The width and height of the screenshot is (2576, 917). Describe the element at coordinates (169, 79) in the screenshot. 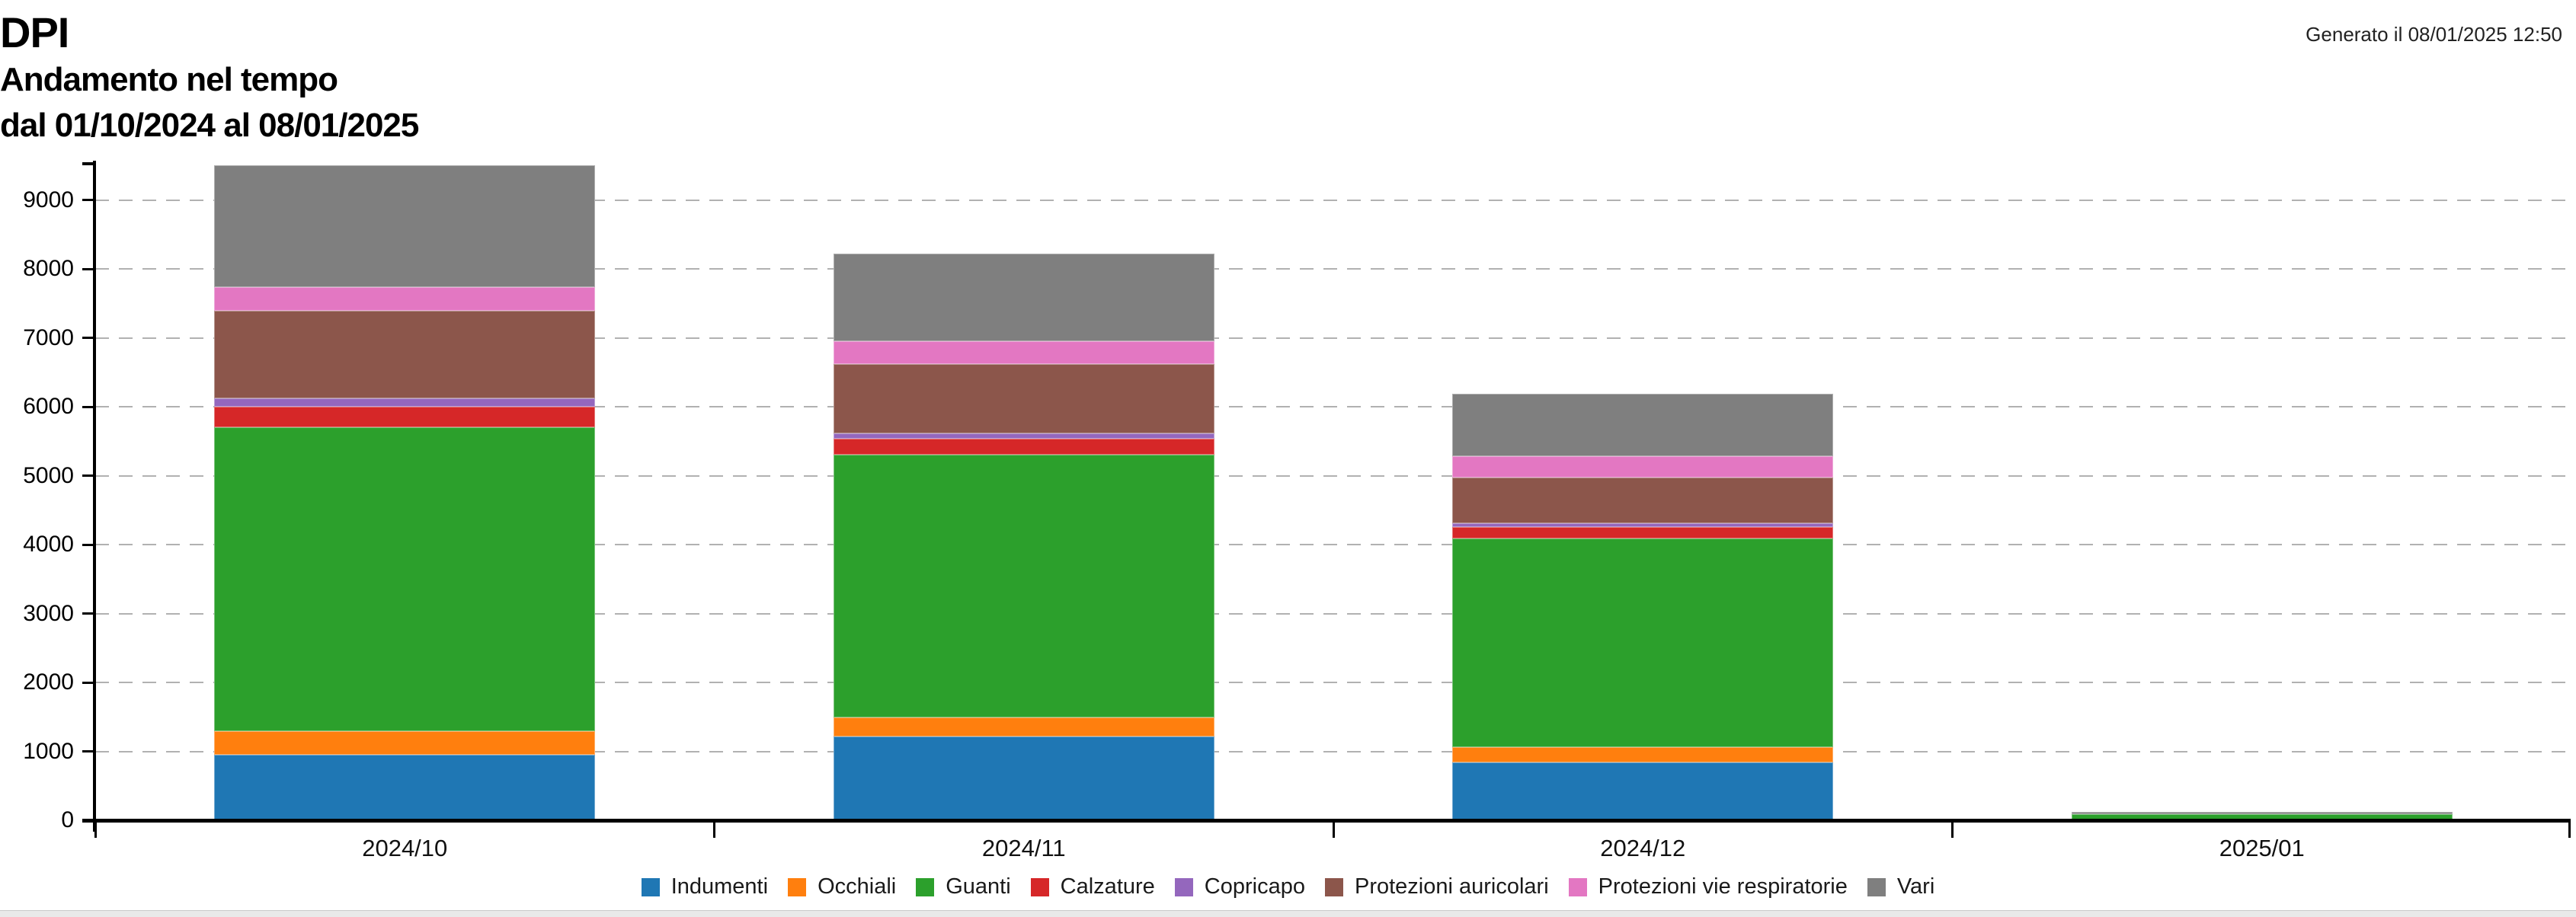

I see `chart-subtitle: Andamento nel tempo` at that location.